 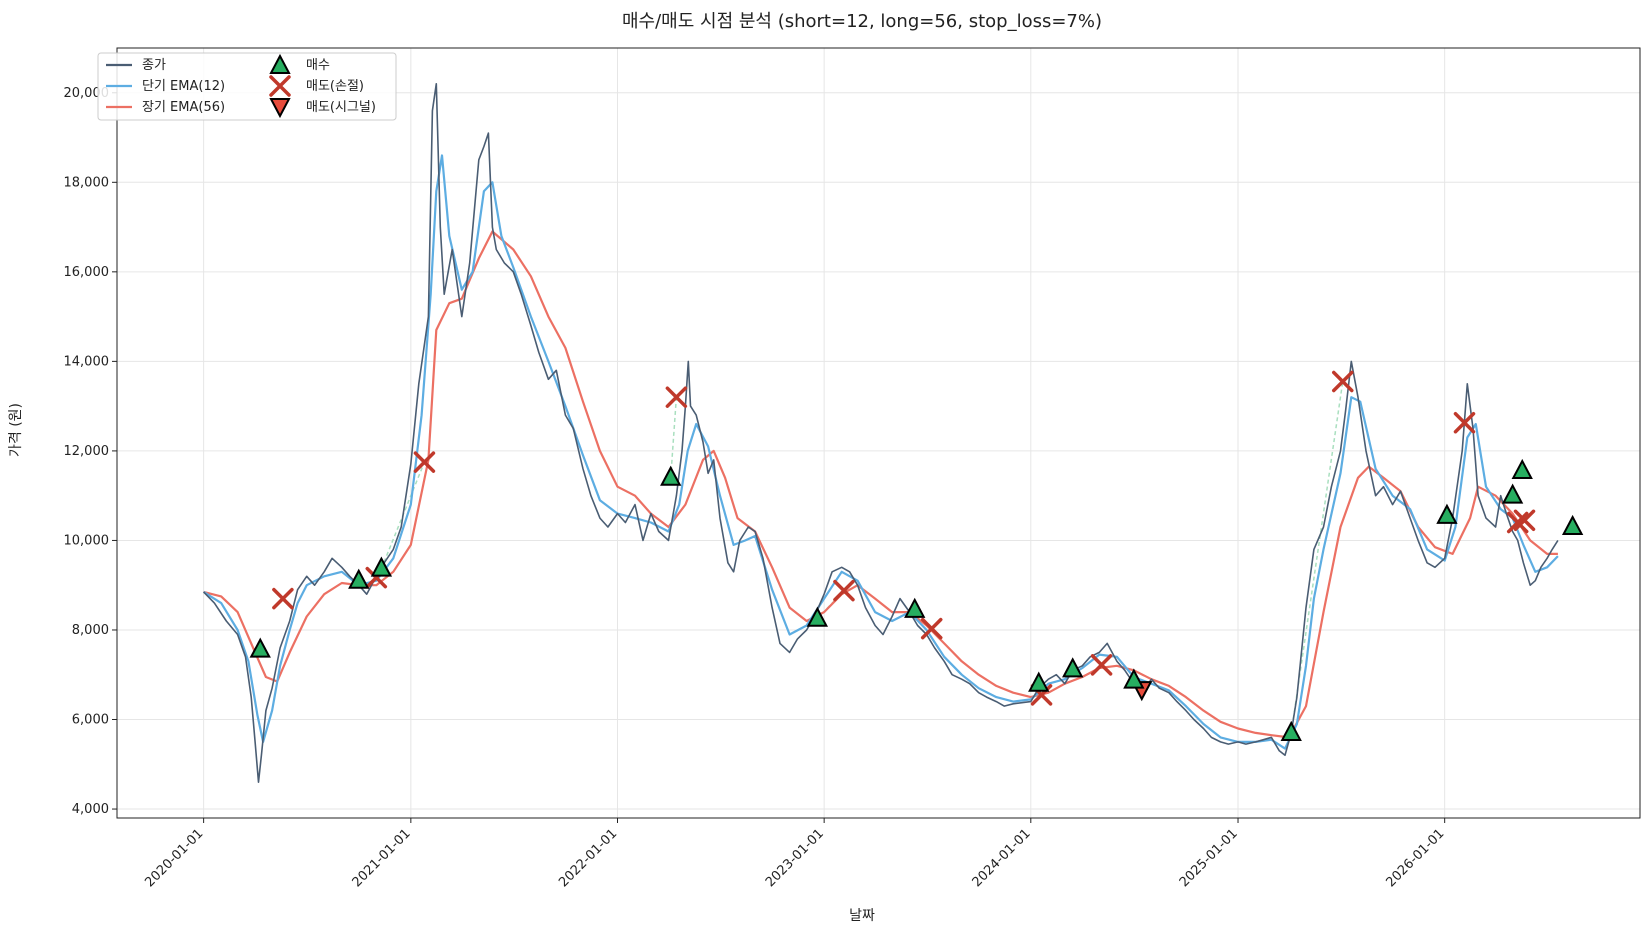 What do you see at coordinates (341, 107) in the screenshot?
I see `legend-label: 매도(시그널)` at bounding box center [341, 107].